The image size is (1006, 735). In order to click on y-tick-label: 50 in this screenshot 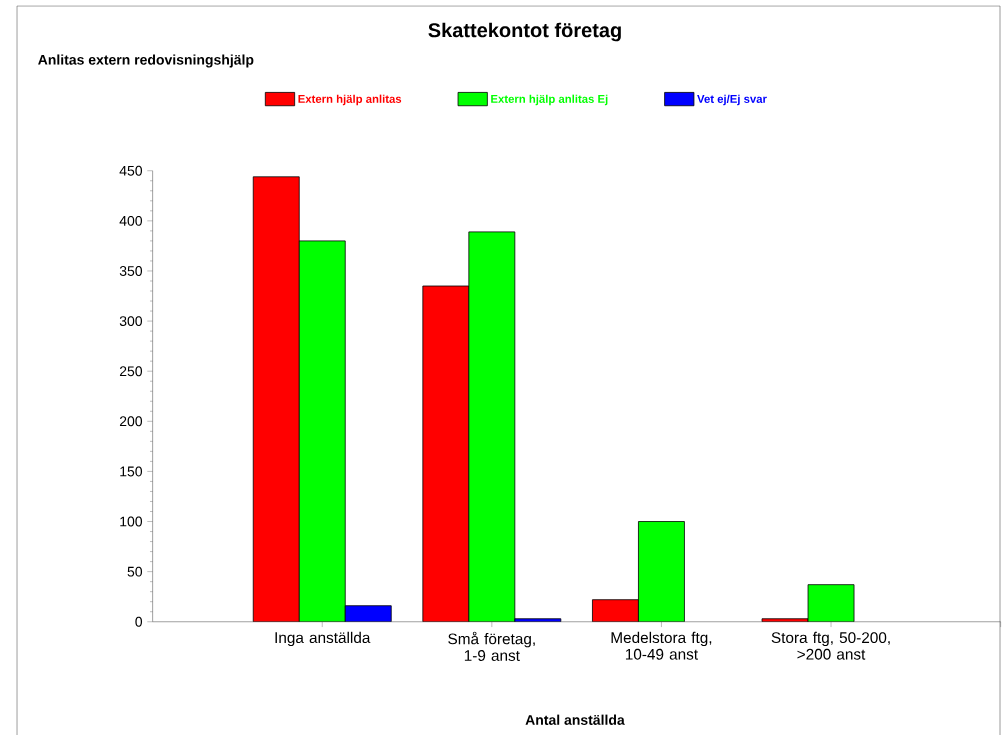, I will do `click(135, 571)`.